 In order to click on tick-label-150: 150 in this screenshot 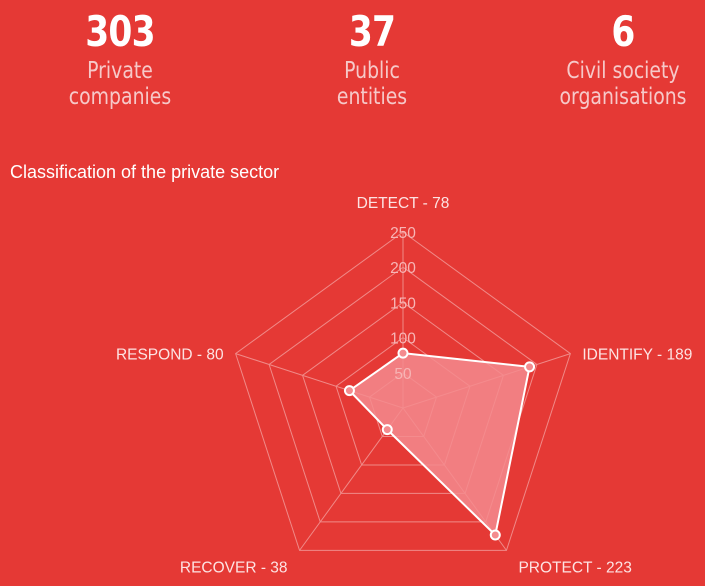, I will do `click(403, 303)`.